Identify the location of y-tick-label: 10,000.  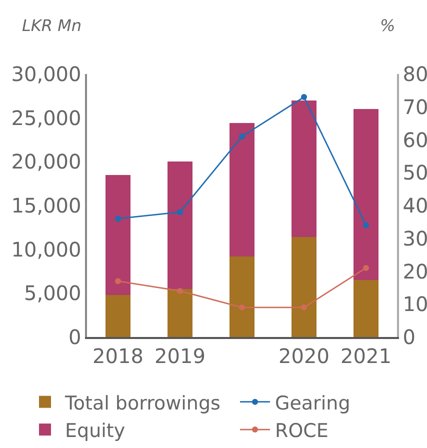
(46, 249).